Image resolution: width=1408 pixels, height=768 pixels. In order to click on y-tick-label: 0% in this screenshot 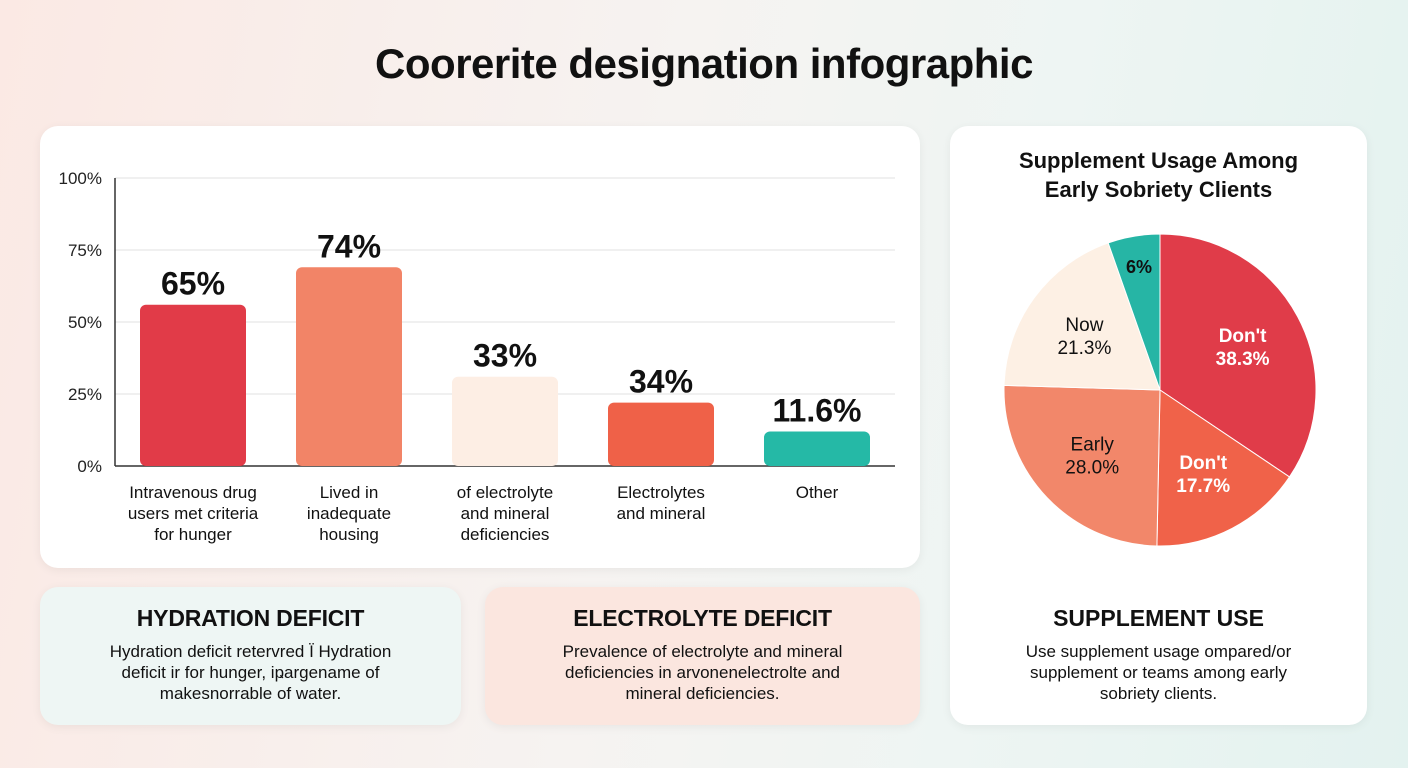, I will do `click(89, 466)`.